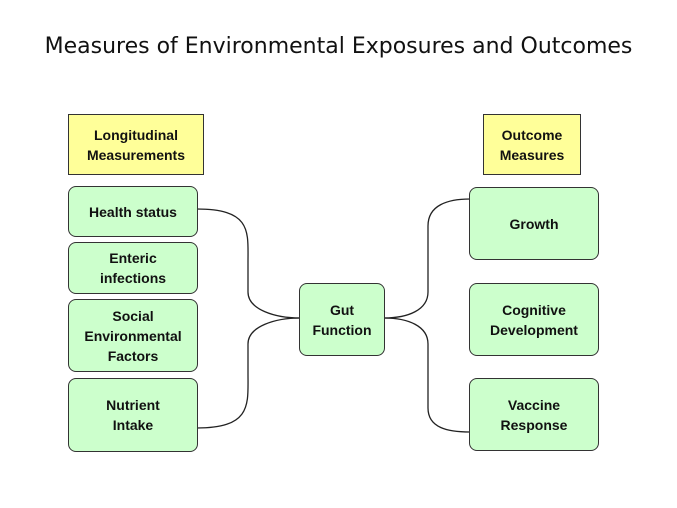 The image size is (677, 508). What do you see at coordinates (133, 335) in the screenshot?
I see `node-social-environmental-factors: Social Environmental Factors` at bounding box center [133, 335].